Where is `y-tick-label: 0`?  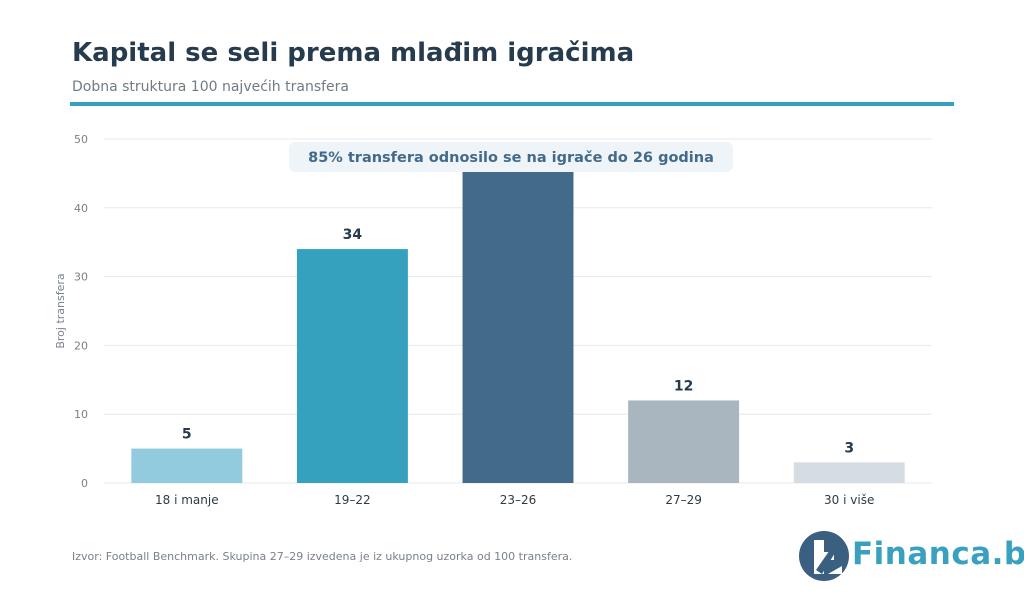
y-tick-label: 0 is located at coordinates (84, 483).